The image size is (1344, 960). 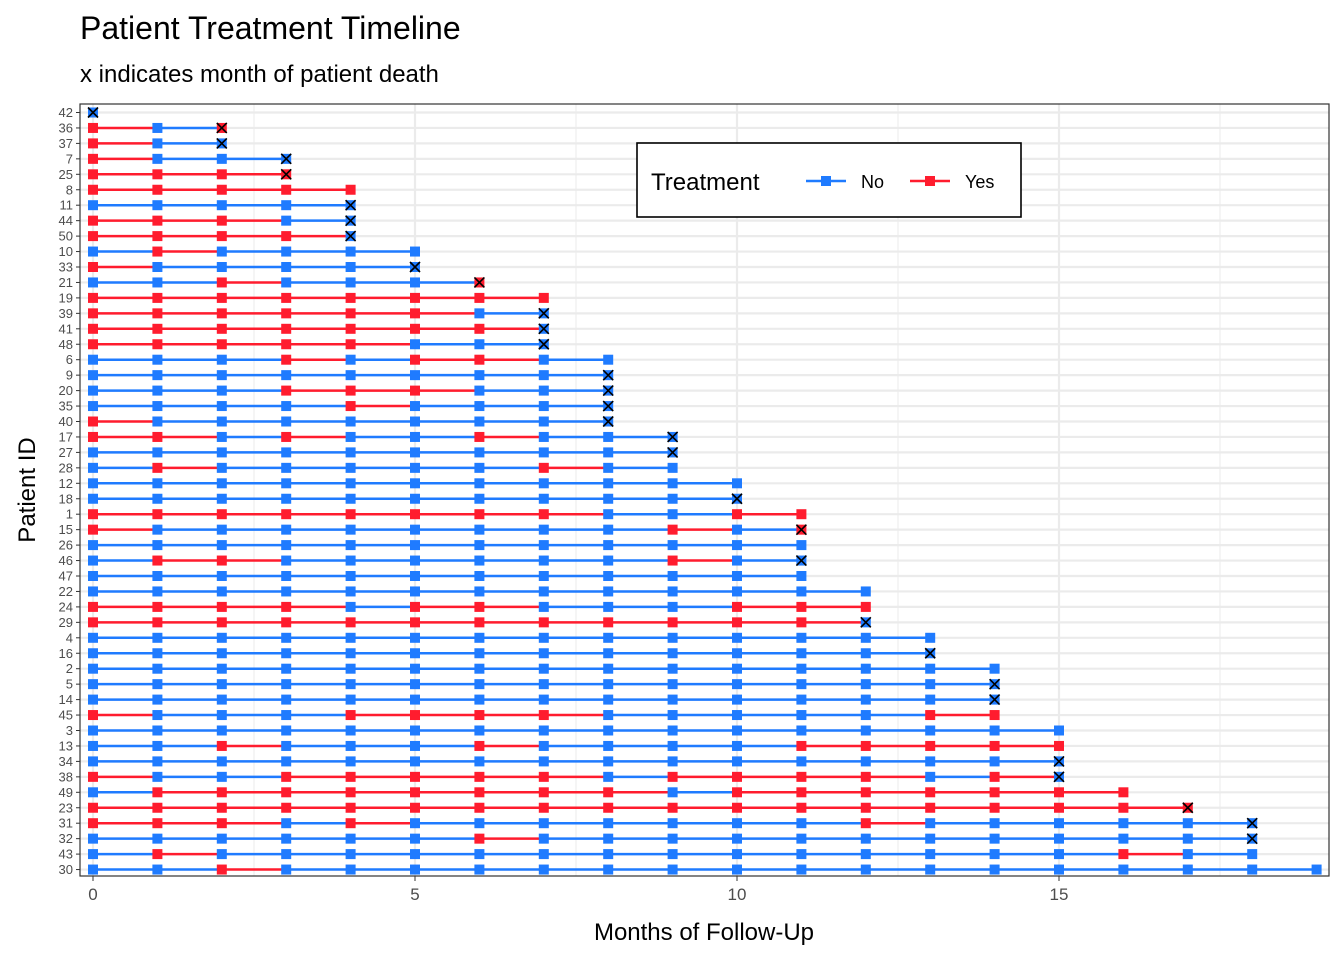 I want to click on x-tick-label: 10, so click(x=737, y=894).